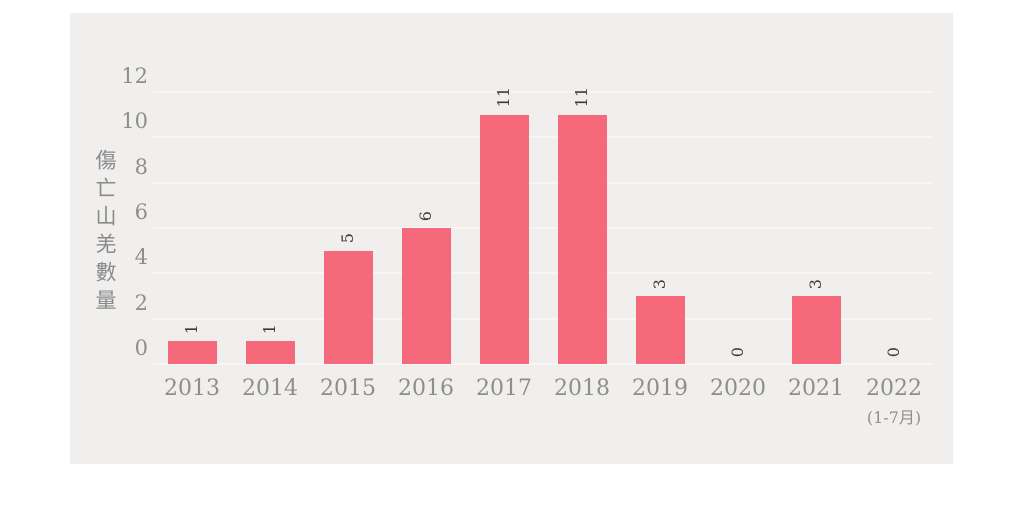 The height and width of the screenshot is (512, 1024). What do you see at coordinates (141, 166) in the screenshot?
I see `y-axis-tick-label: 8` at bounding box center [141, 166].